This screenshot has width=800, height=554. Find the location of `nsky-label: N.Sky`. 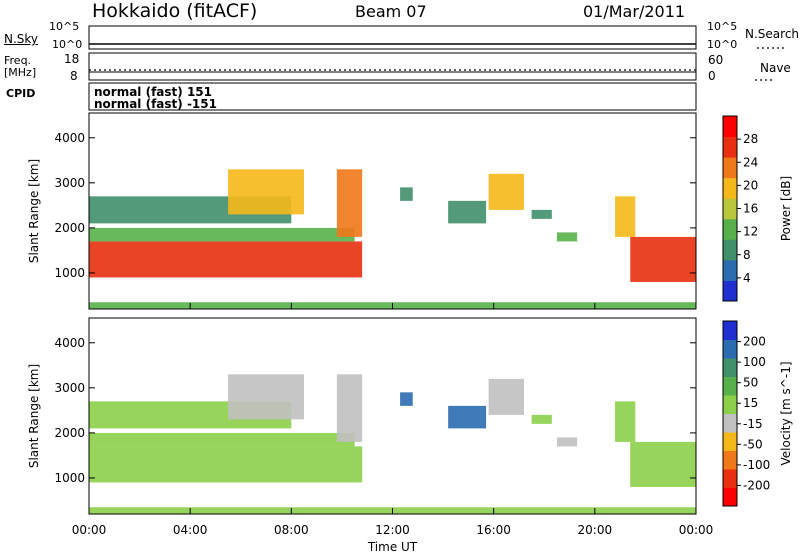

nsky-label: N.Sky is located at coordinates (21, 39).